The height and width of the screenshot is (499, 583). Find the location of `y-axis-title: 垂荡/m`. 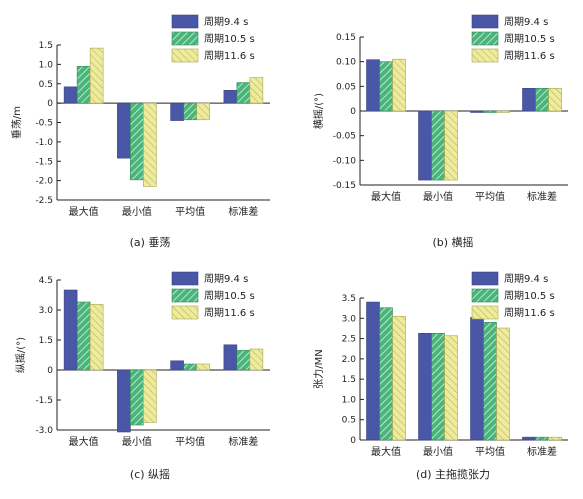

y-axis-title: 垂荡/m is located at coordinates (17, 122).